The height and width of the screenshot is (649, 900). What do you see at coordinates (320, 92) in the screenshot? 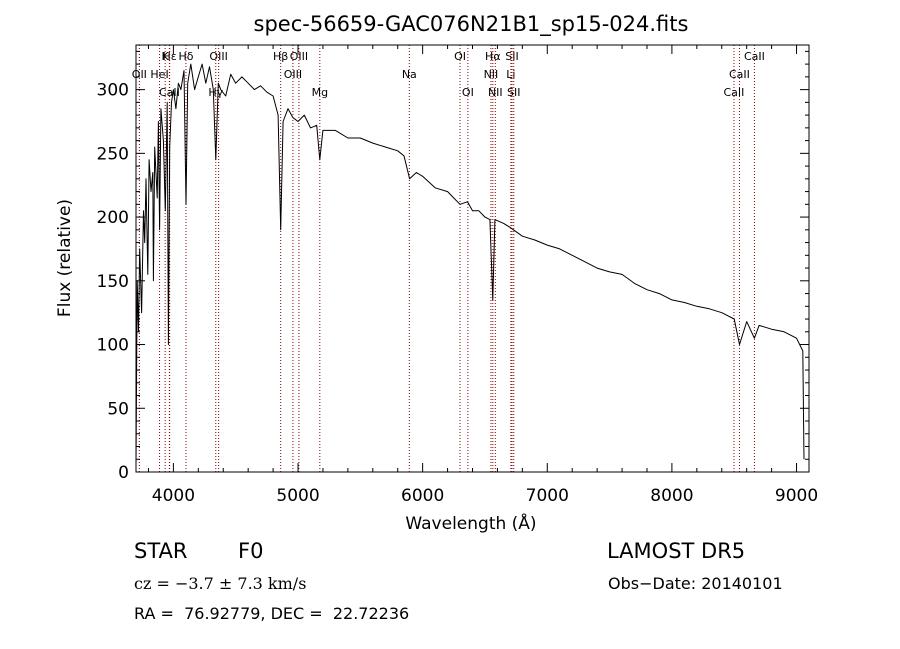
I see `line-marker-label: Mg` at bounding box center [320, 92].